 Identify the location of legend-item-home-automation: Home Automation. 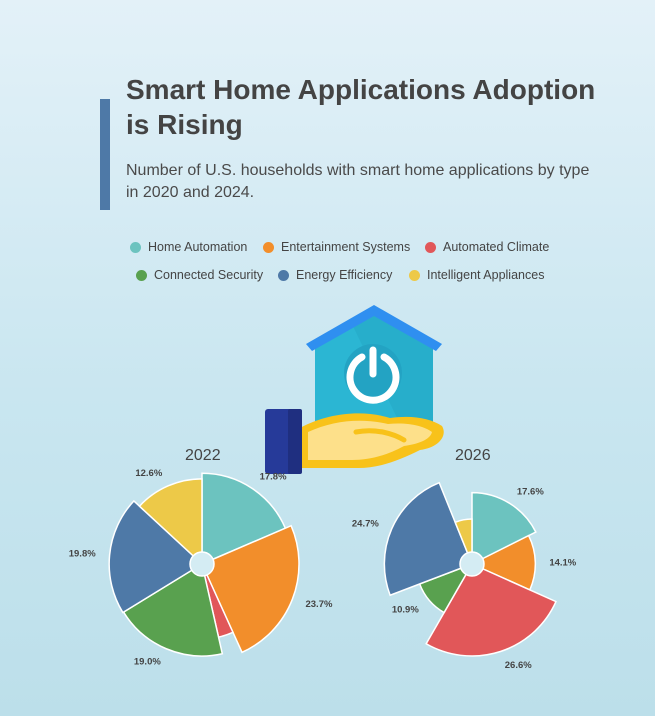
(188, 247).